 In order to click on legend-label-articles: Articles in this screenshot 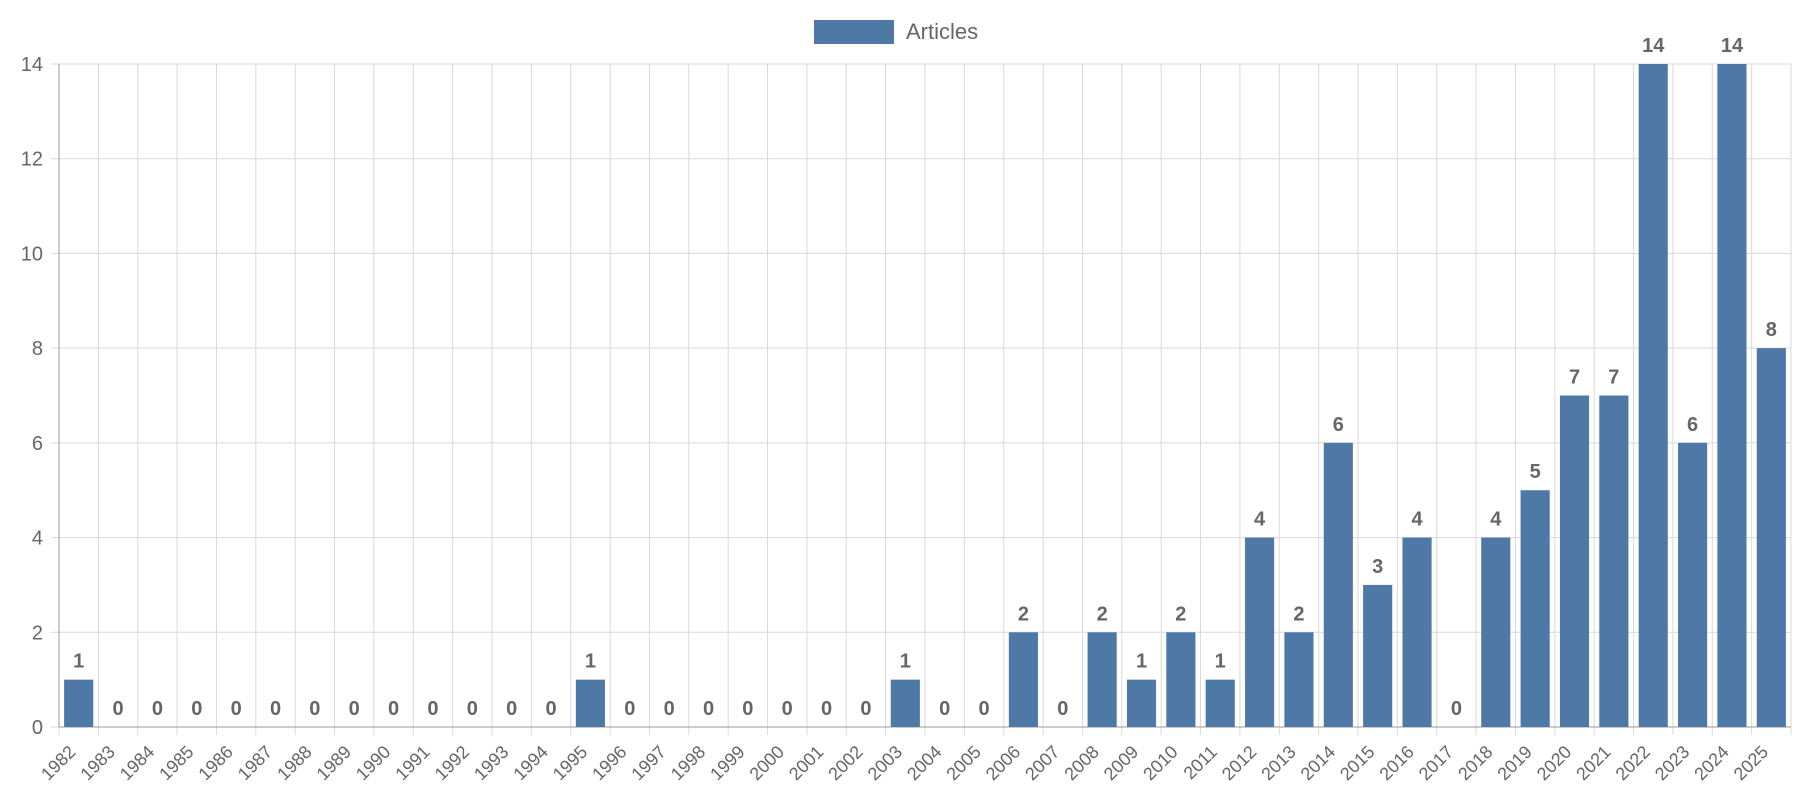, I will do `click(942, 31)`.